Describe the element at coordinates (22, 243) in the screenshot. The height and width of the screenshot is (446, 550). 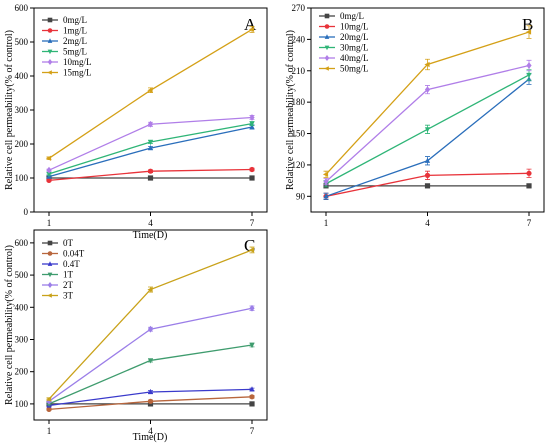
I see `panel-c-ytick-label-5: 600` at that location.